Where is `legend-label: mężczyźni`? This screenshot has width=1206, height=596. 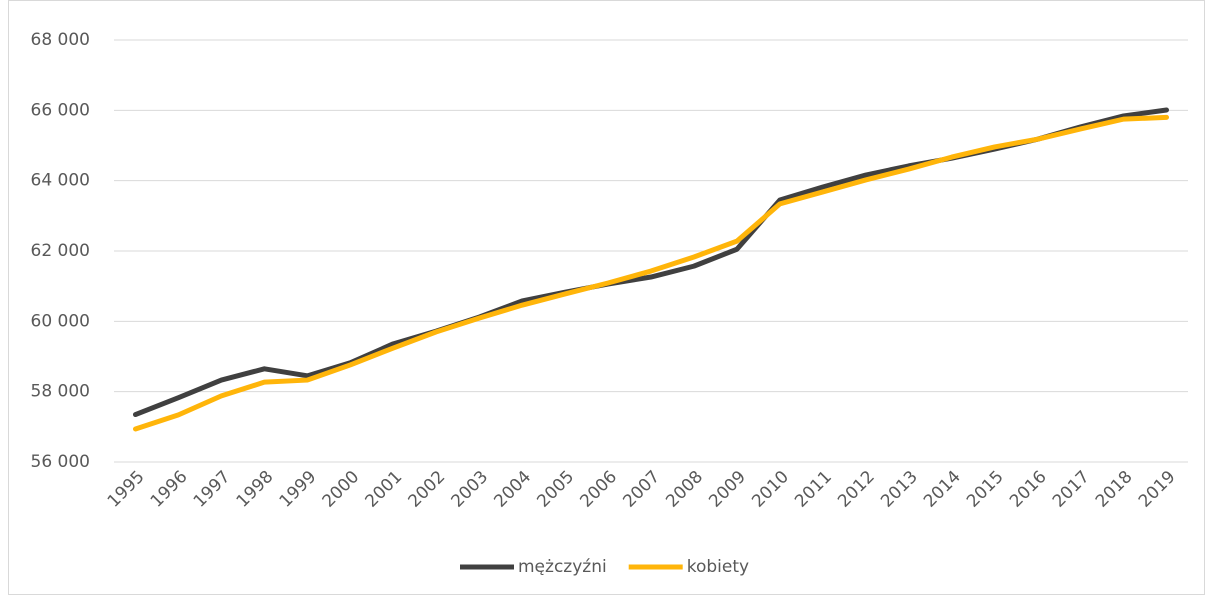
legend-label: mężczyźni is located at coordinates (562, 567).